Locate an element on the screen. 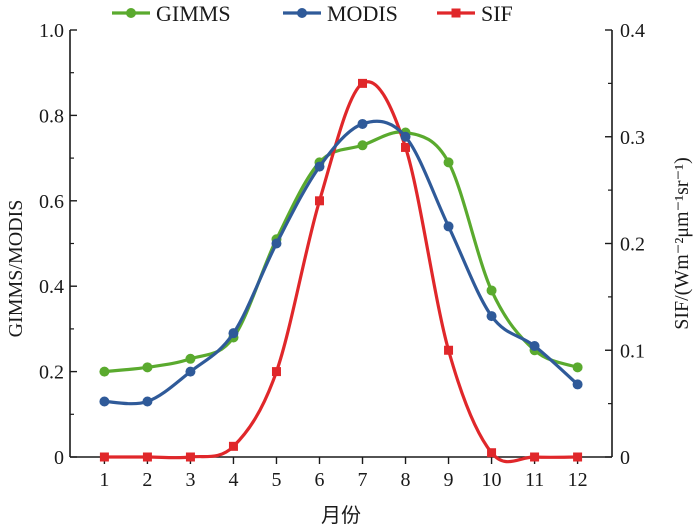 The height and width of the screenshot is (531, 700). y-left-tick-label: 0.6 is located at coordinates (51, 202).